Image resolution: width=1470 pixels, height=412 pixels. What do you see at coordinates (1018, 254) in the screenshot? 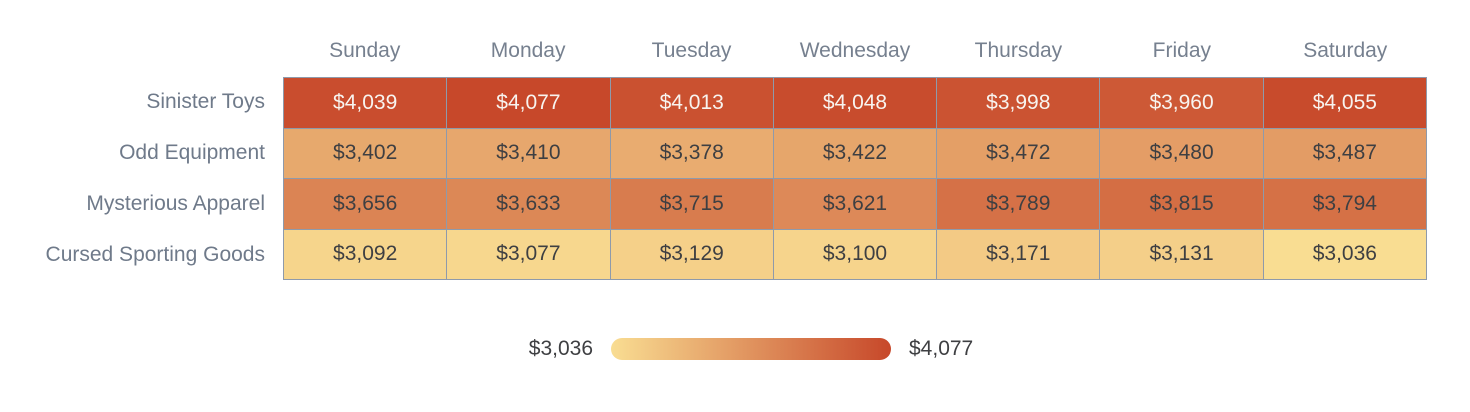
I see `heatmap-cell: $3,171` at bounding box center [1018, 254].